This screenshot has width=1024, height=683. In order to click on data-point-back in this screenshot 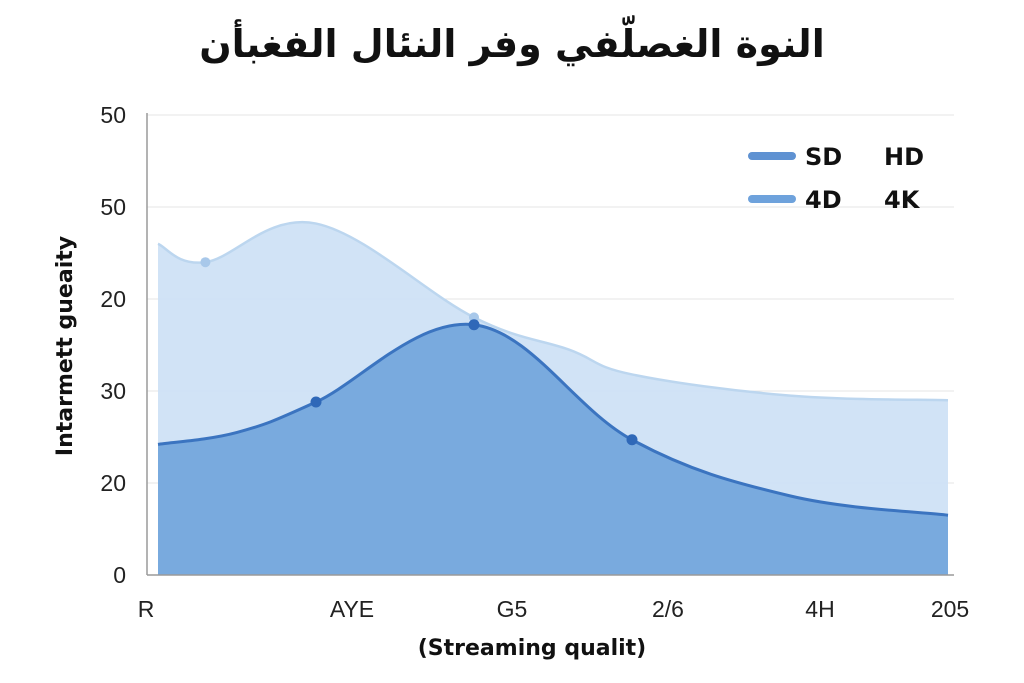, I will do `click(205, 262)`.